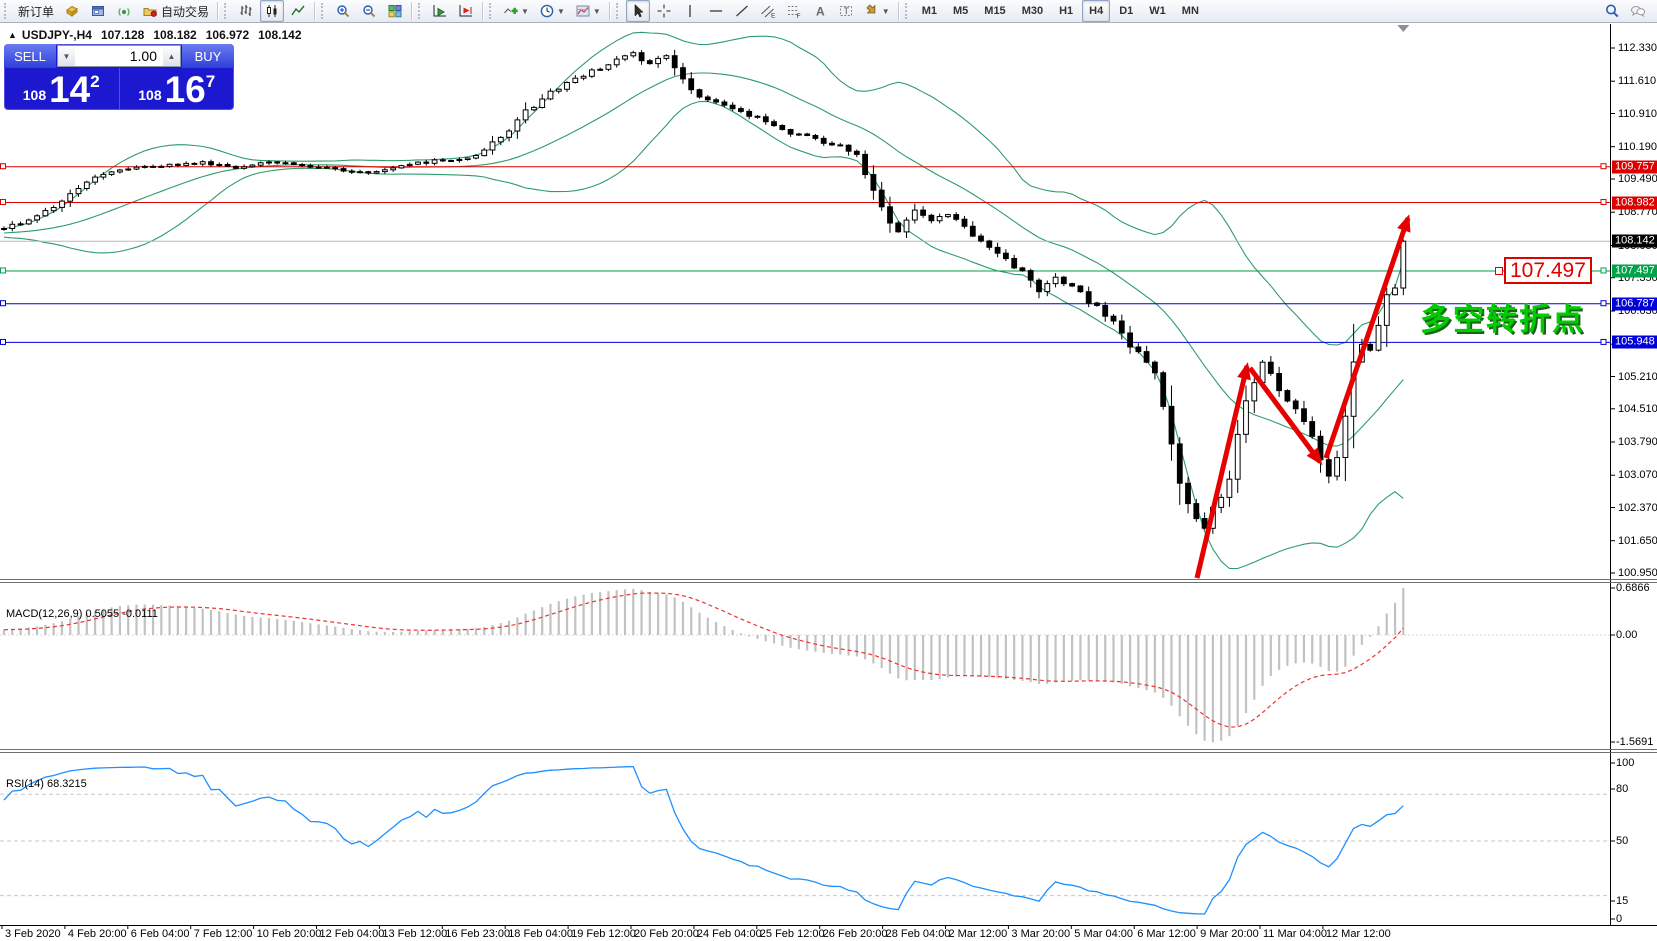 The width and height of the screenshot is (1657, 941). I want to click on line-chart-button, so click(298, 11).